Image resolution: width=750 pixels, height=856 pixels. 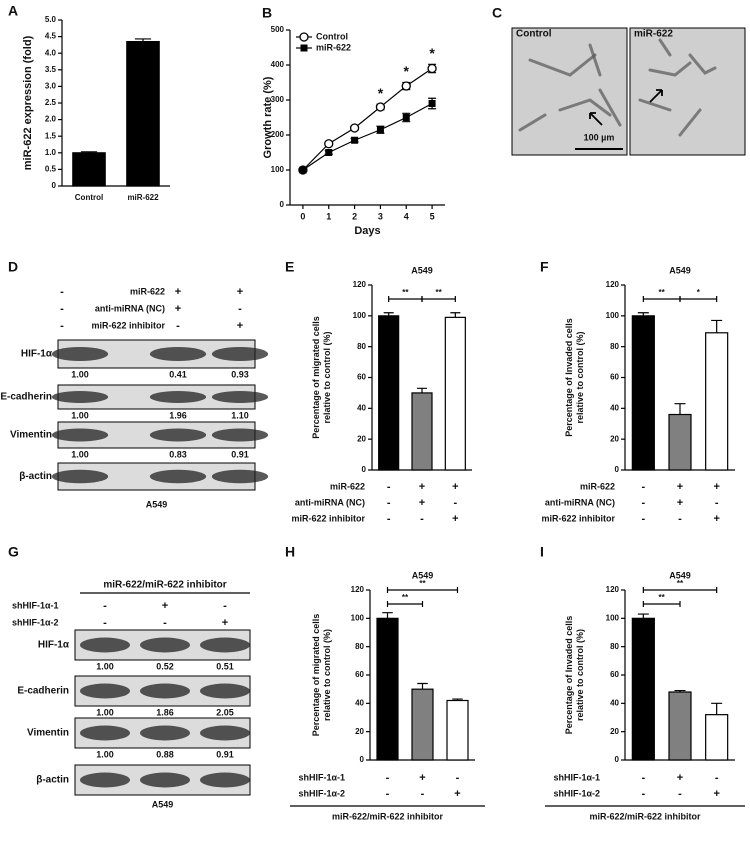 I want to click on series-line, so click(x=367, y=136).